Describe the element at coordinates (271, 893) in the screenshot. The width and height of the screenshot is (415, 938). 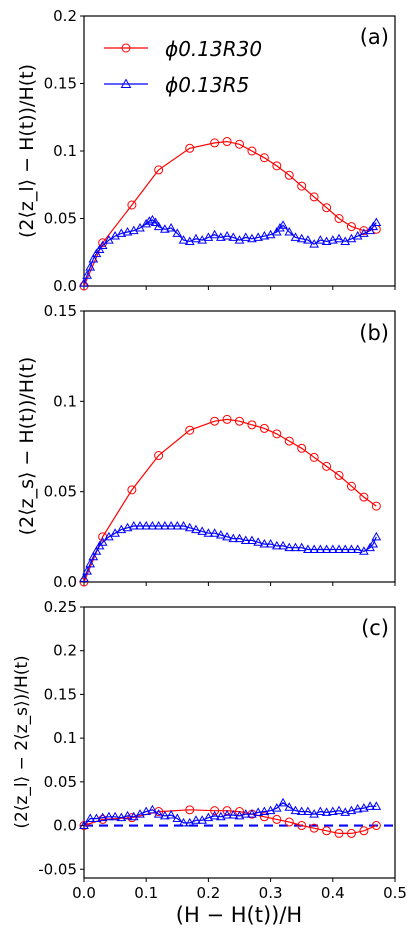
I see `x-tick-label: 0.3` at that location.